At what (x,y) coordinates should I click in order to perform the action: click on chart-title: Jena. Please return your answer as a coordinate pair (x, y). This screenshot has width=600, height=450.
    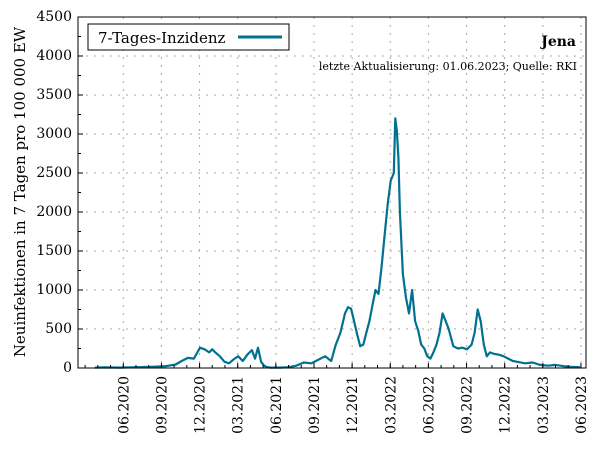
    Looking at the image, I should click on (557, 42).